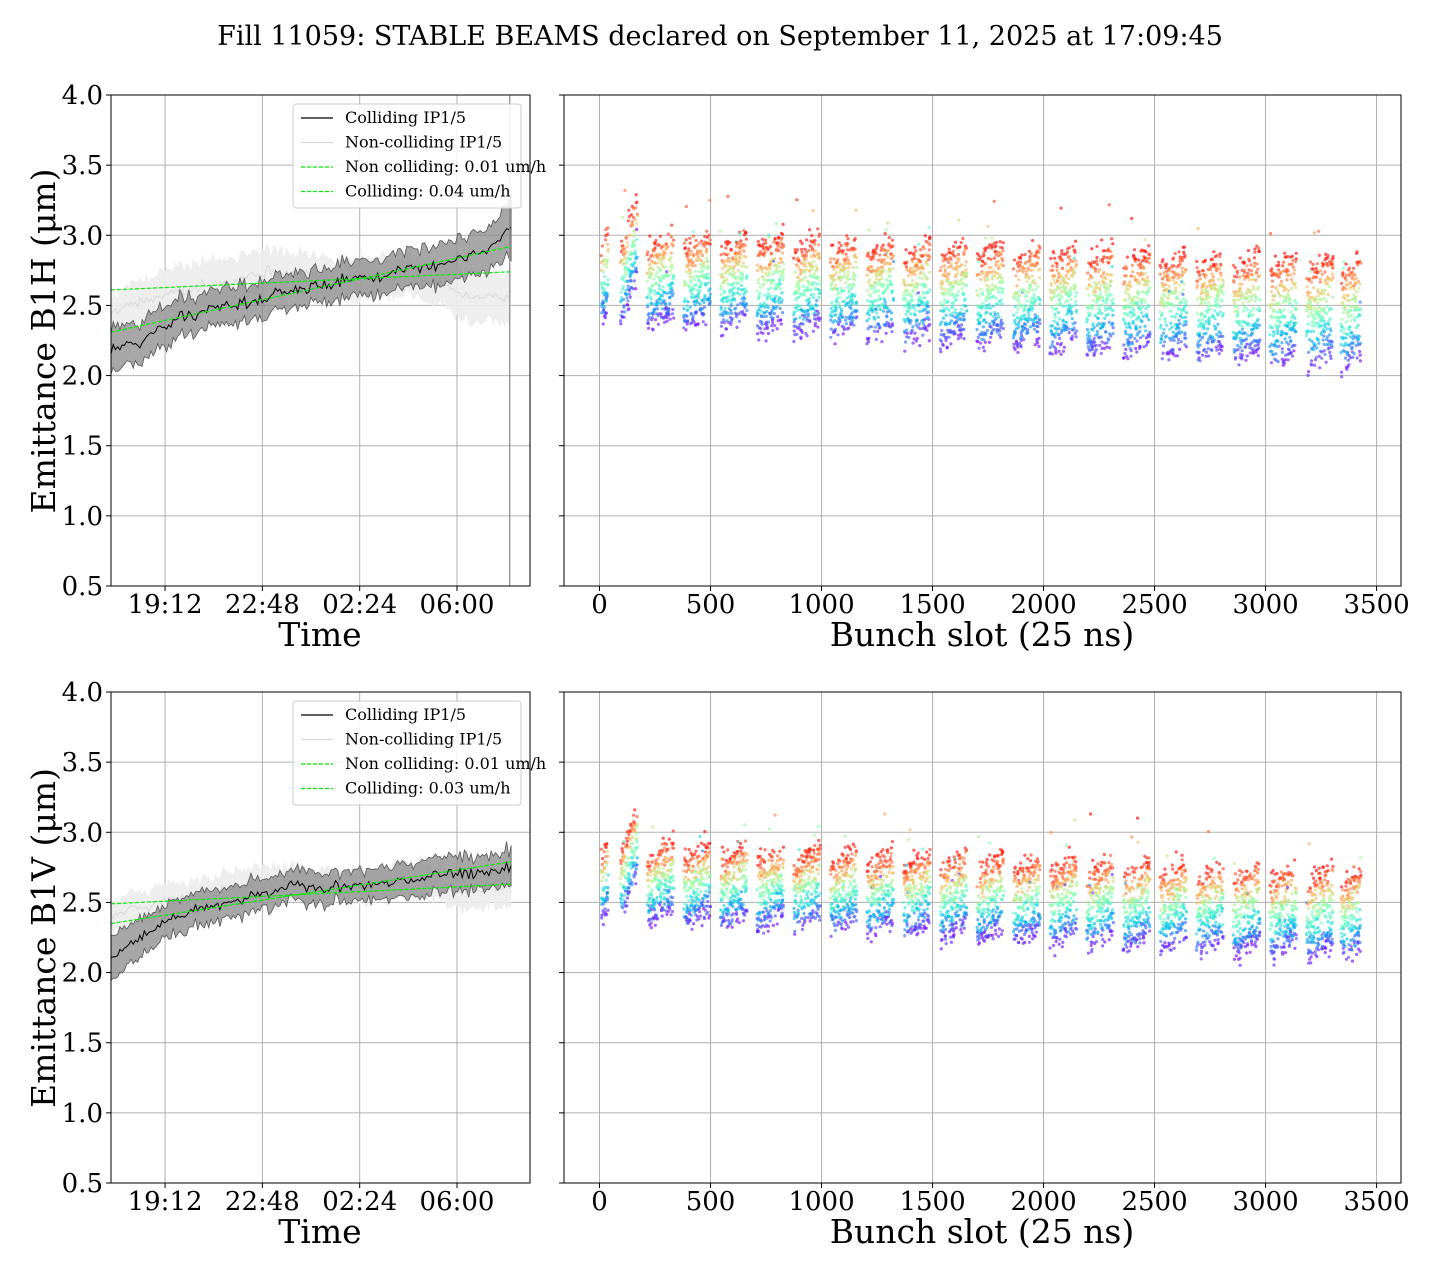  Describe the element at coordinates (457, 605) in the screenshot. I see `x-tick-label: 06:00` at that location.